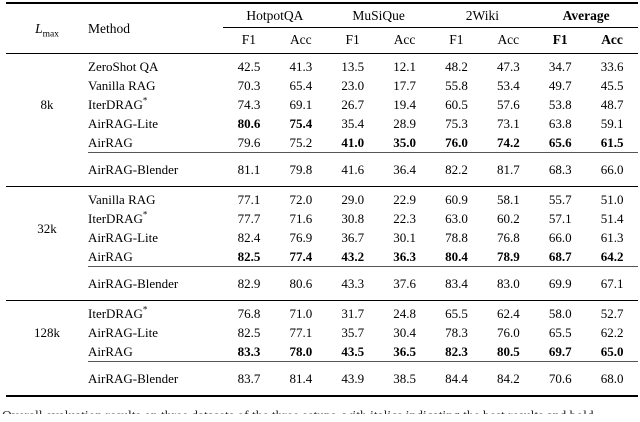  What do you see at coordinates (560, 218) in the screenshot?
I see `value-cell: 57.1` at bounding box center [560, 218].